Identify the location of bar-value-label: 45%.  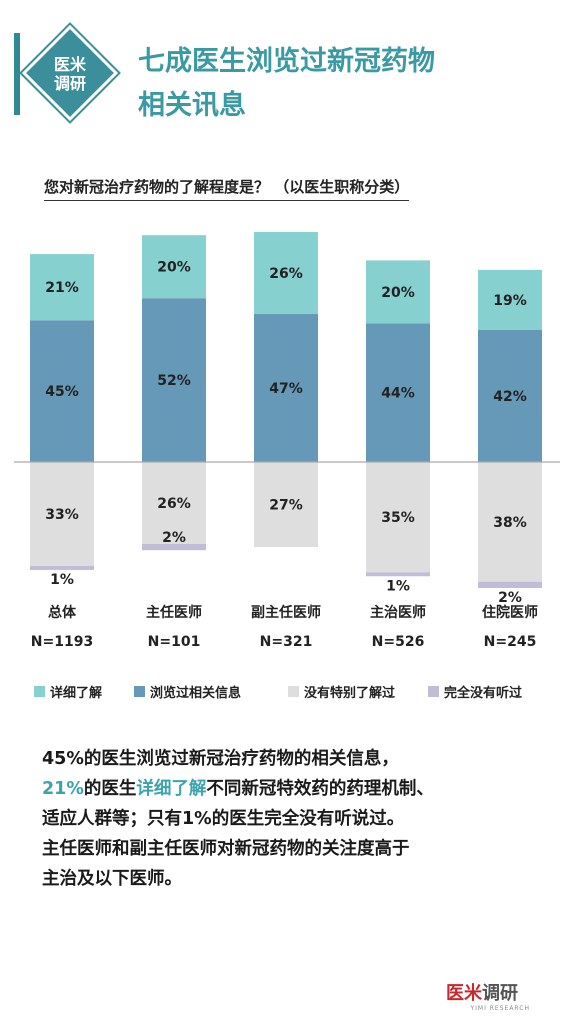
(62, 392).